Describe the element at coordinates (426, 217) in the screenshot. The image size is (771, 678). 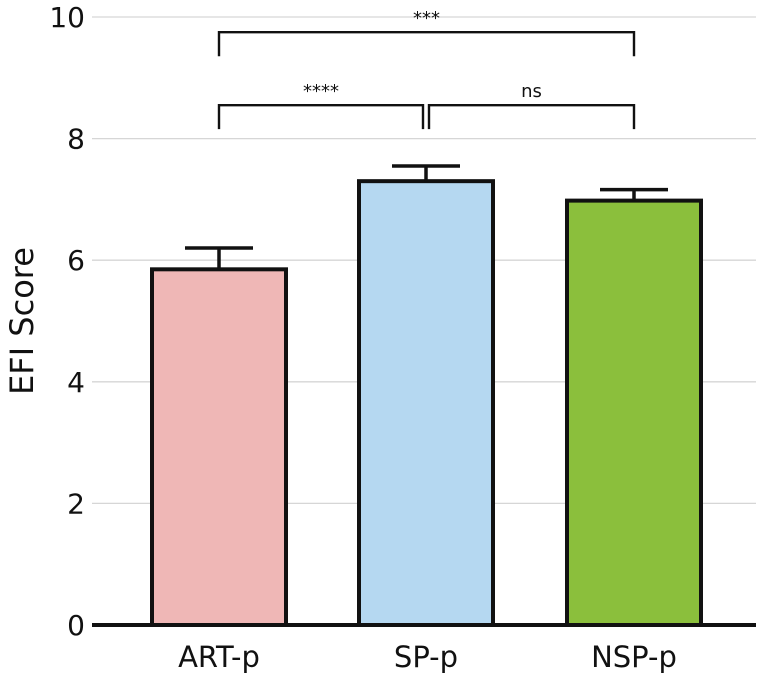
I see `error-bars` at that location.